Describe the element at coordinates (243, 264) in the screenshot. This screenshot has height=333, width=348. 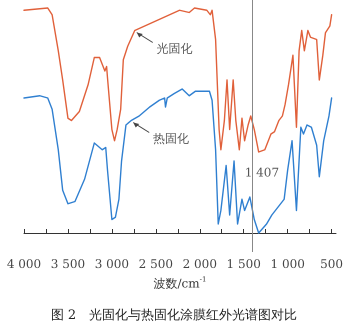
I see `x-tick-label: 1 500` at that location.